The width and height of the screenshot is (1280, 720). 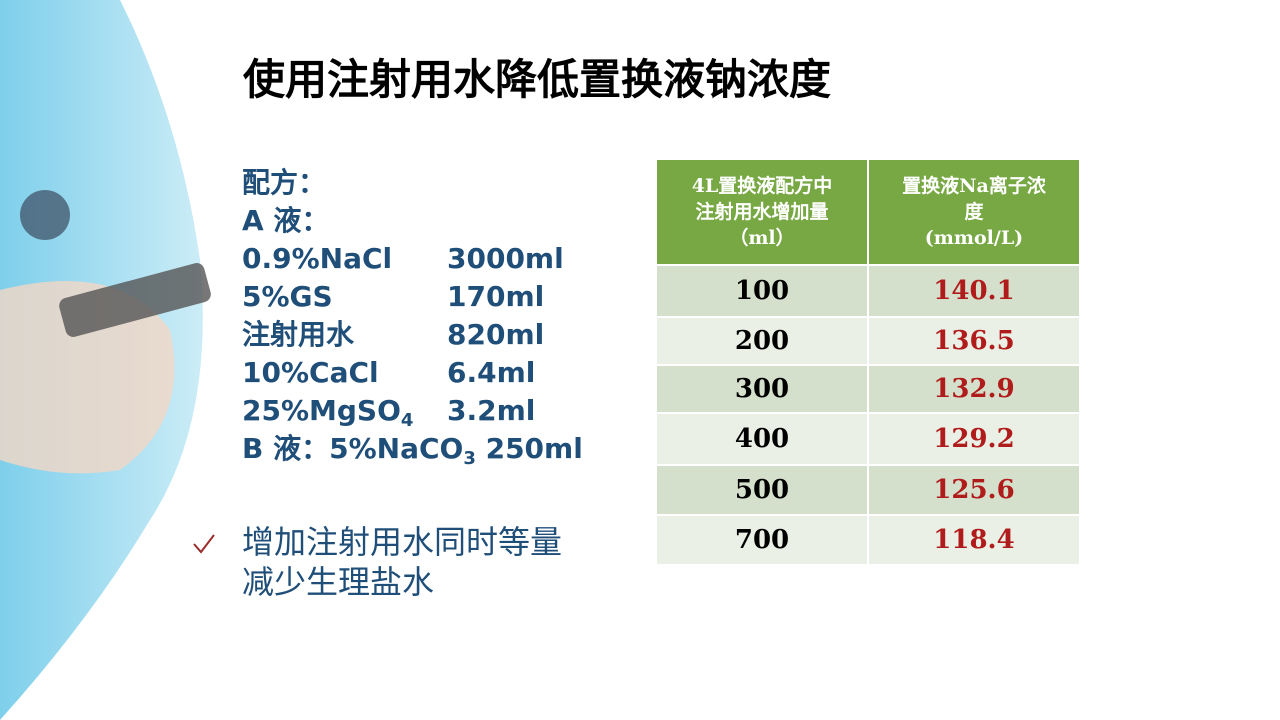 What do you see at coordinates (505, 258) in the screenshot?
I see `item-amount: 3000ml` at bounding box center [505, 258].